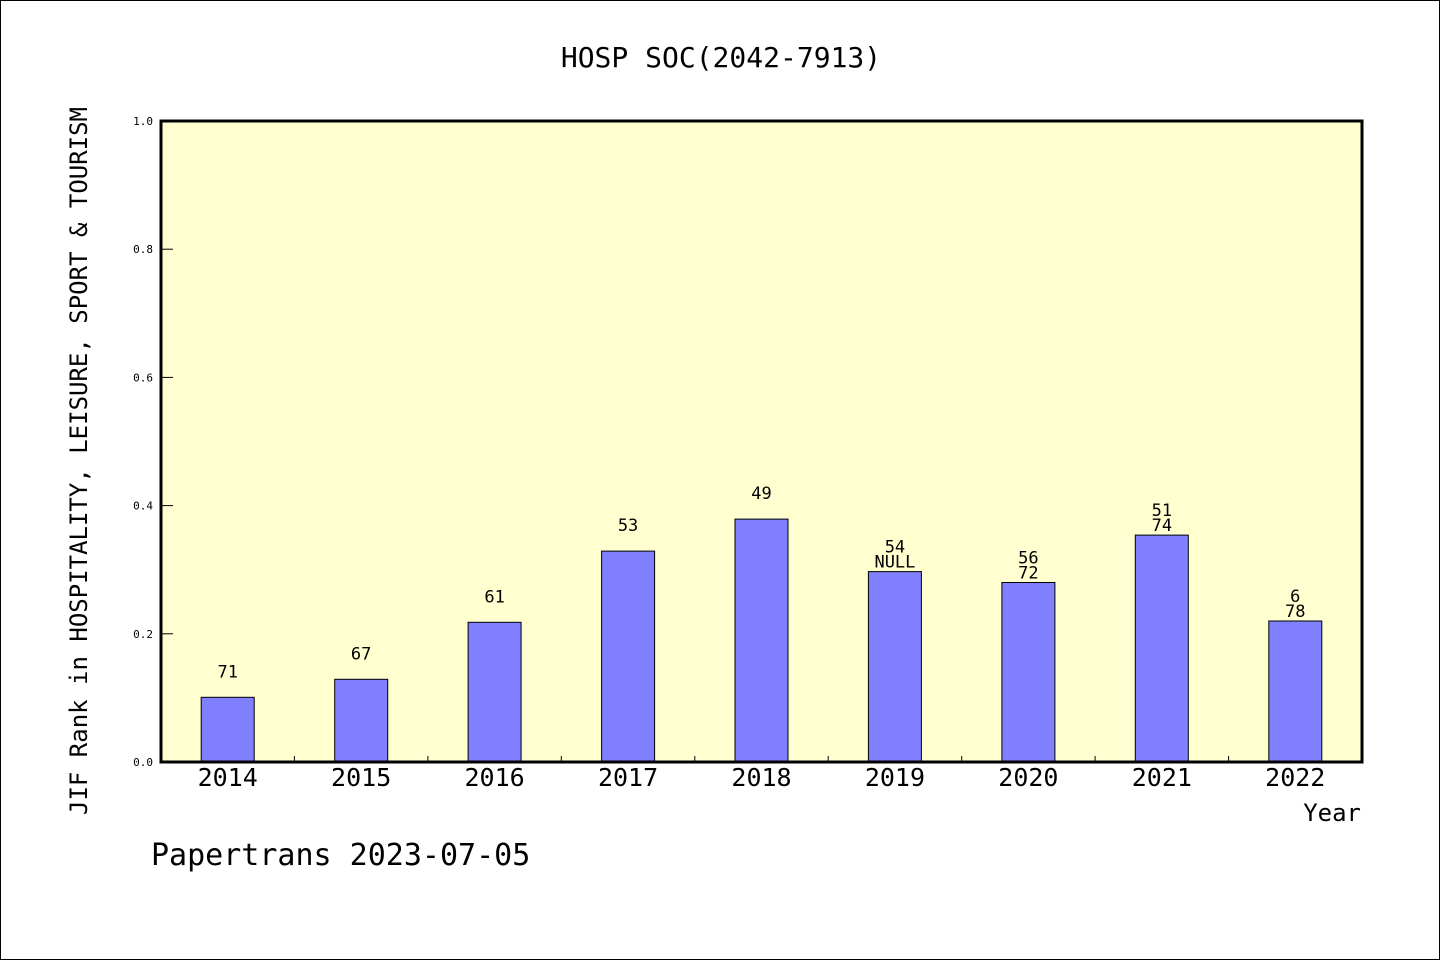 The image size is (1440, 961). I want to click on x-tick-label: 2022, so click(1295, 777).